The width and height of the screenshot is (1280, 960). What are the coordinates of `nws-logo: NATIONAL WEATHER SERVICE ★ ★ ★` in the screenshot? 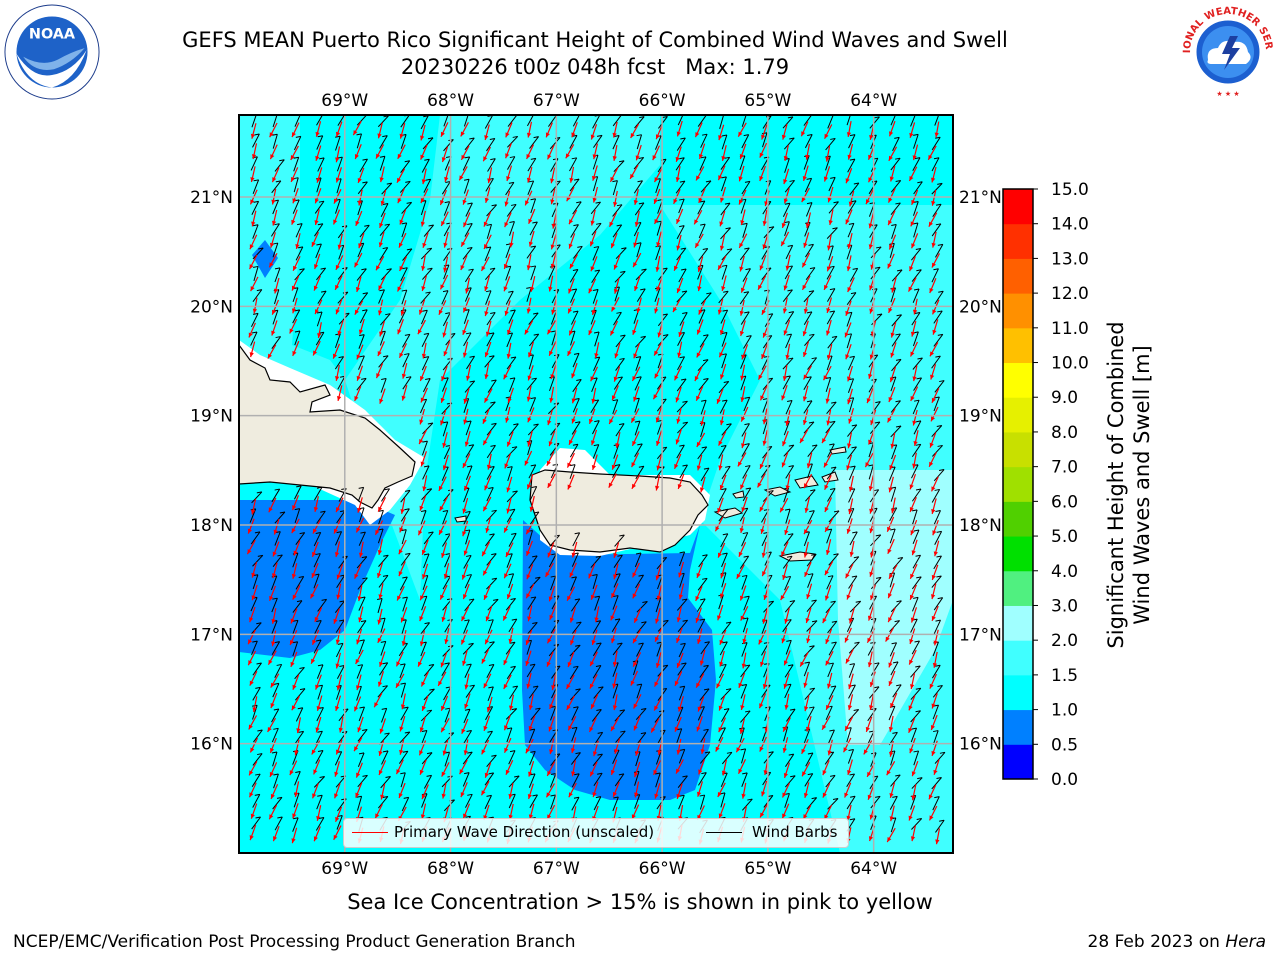 It's located at (1227, 51).